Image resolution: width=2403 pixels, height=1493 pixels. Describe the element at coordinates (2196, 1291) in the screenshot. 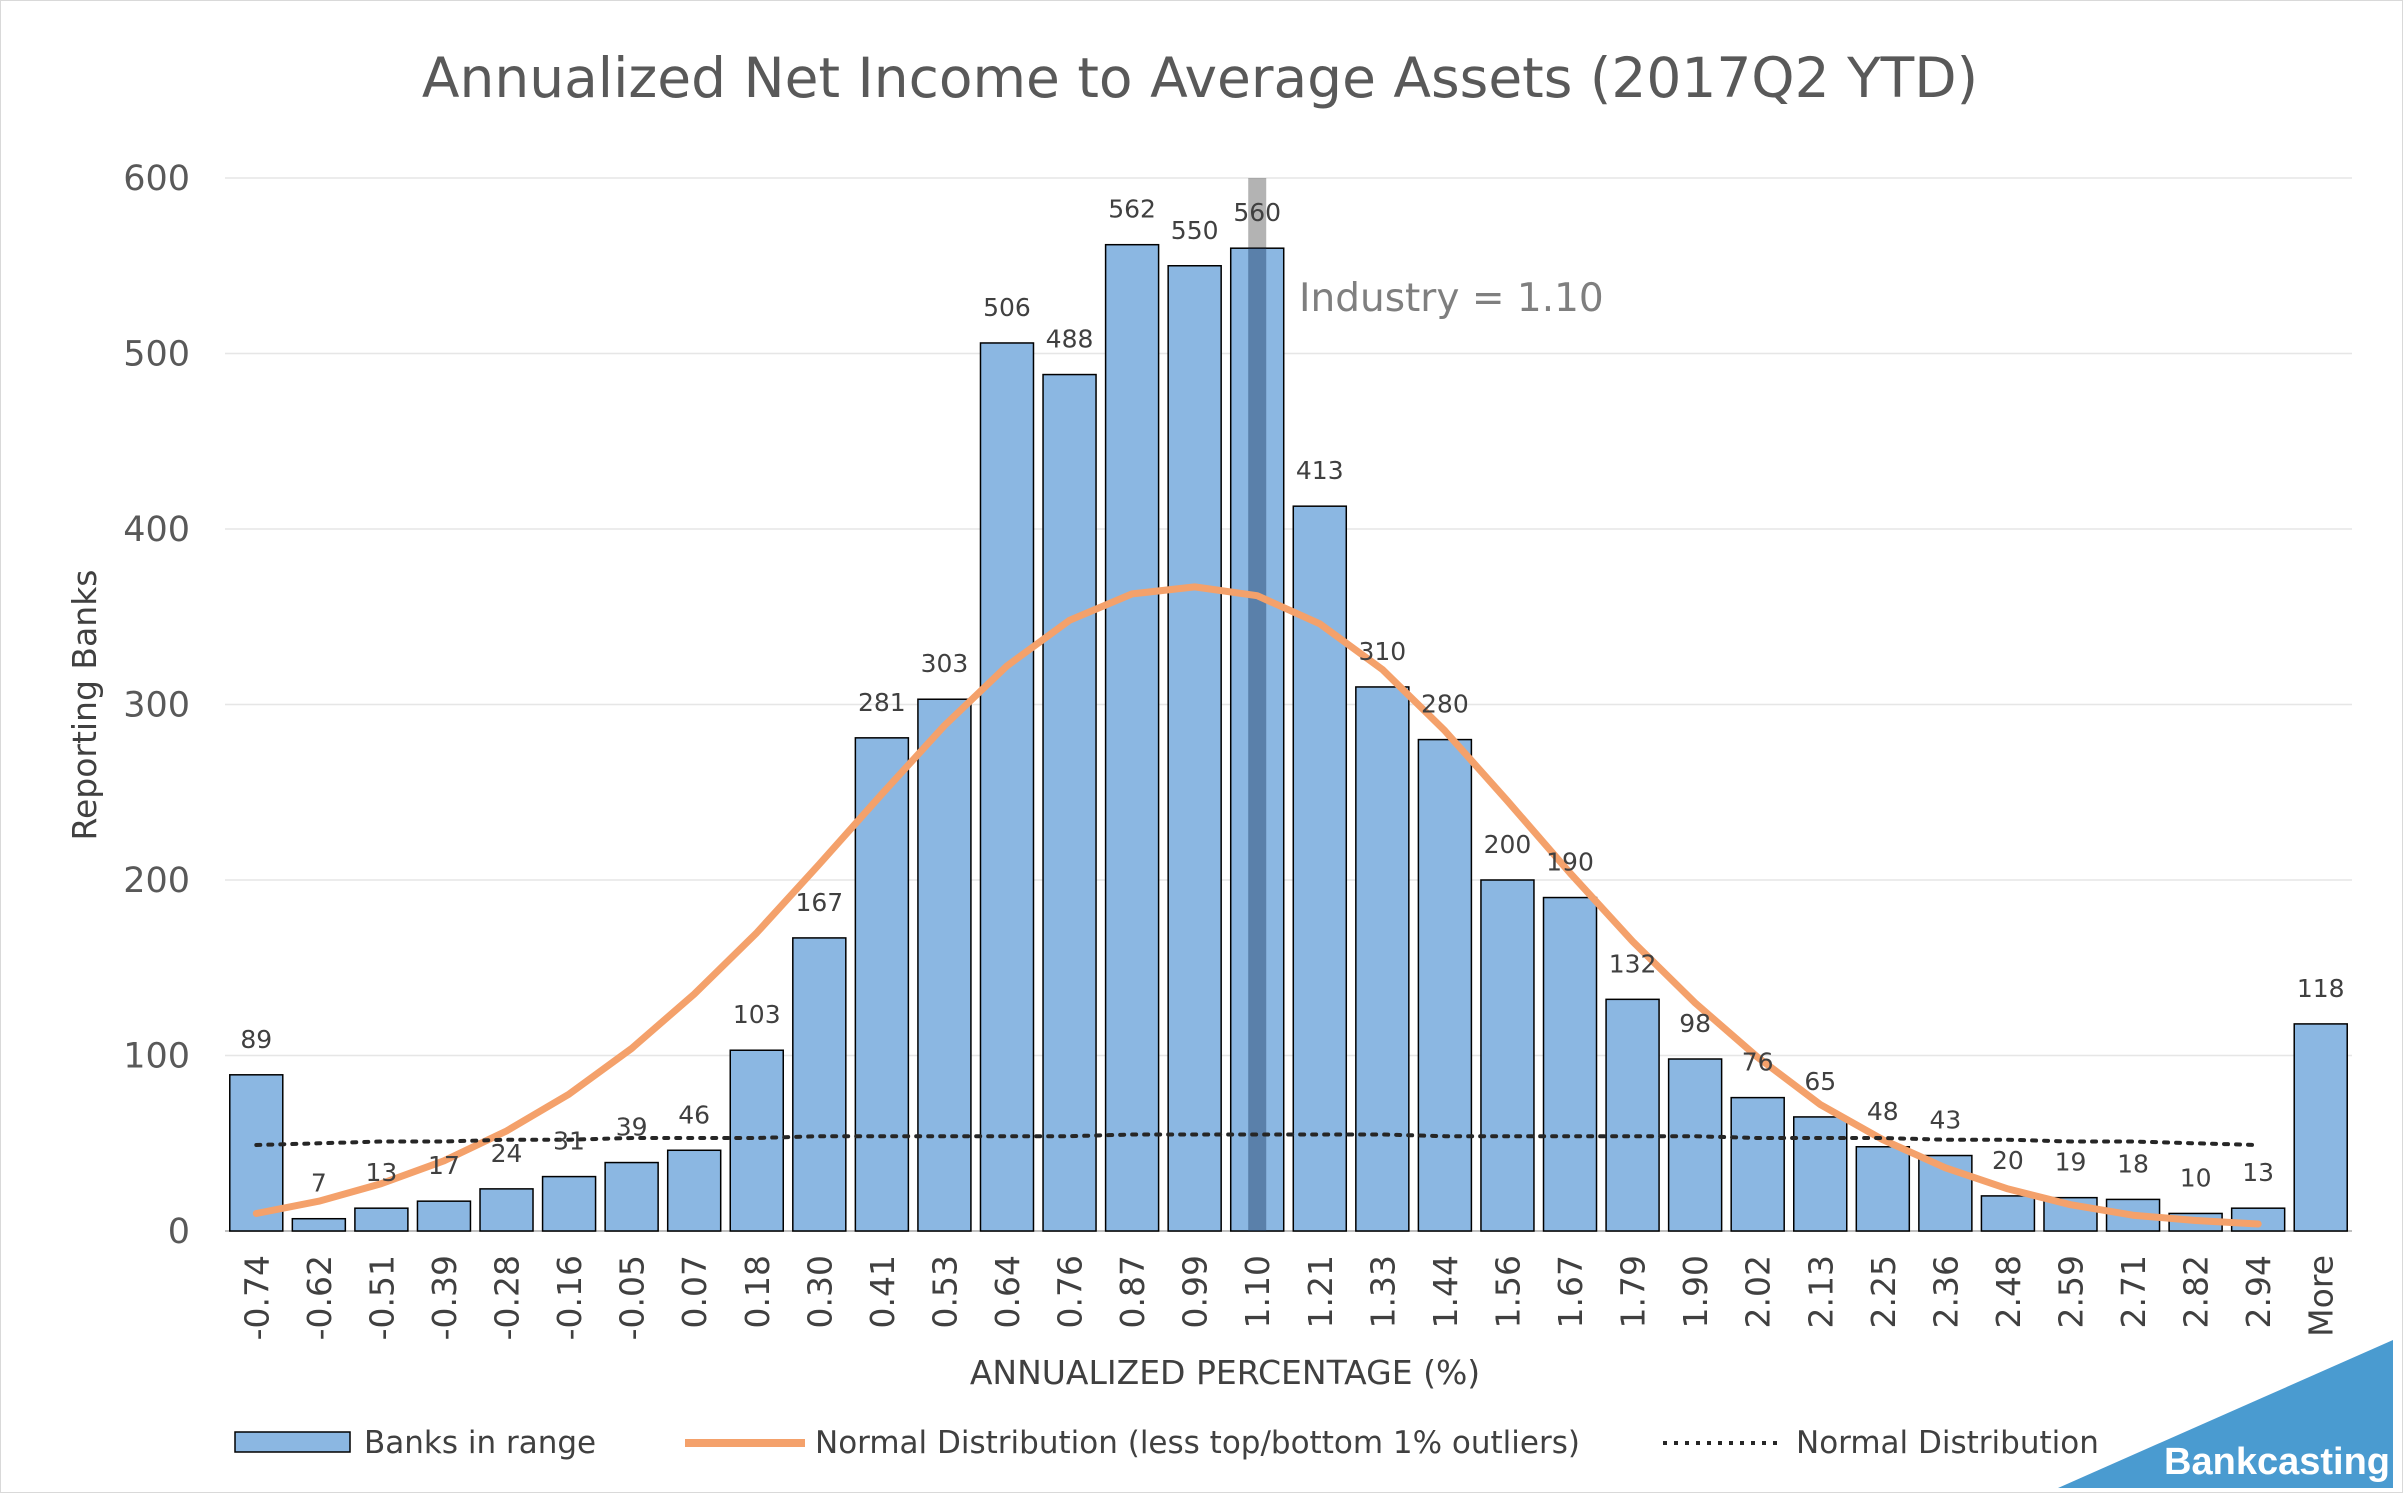

I see `x-tick-label: 2.82` at that location.